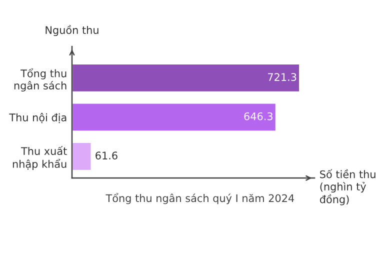 This screenshot has height=263, width=385. Describe the element at coordinates (39, 158) in the screenshot. I see `y-tick-label: Thu xuất nhập khẩu` at that location.